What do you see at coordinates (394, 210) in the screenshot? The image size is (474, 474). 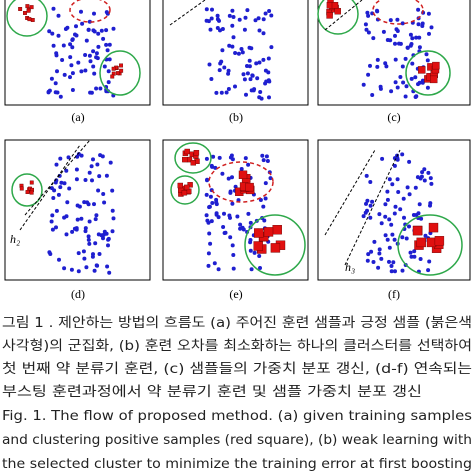 I see `panel-frame` at bounding box center [394, 210].